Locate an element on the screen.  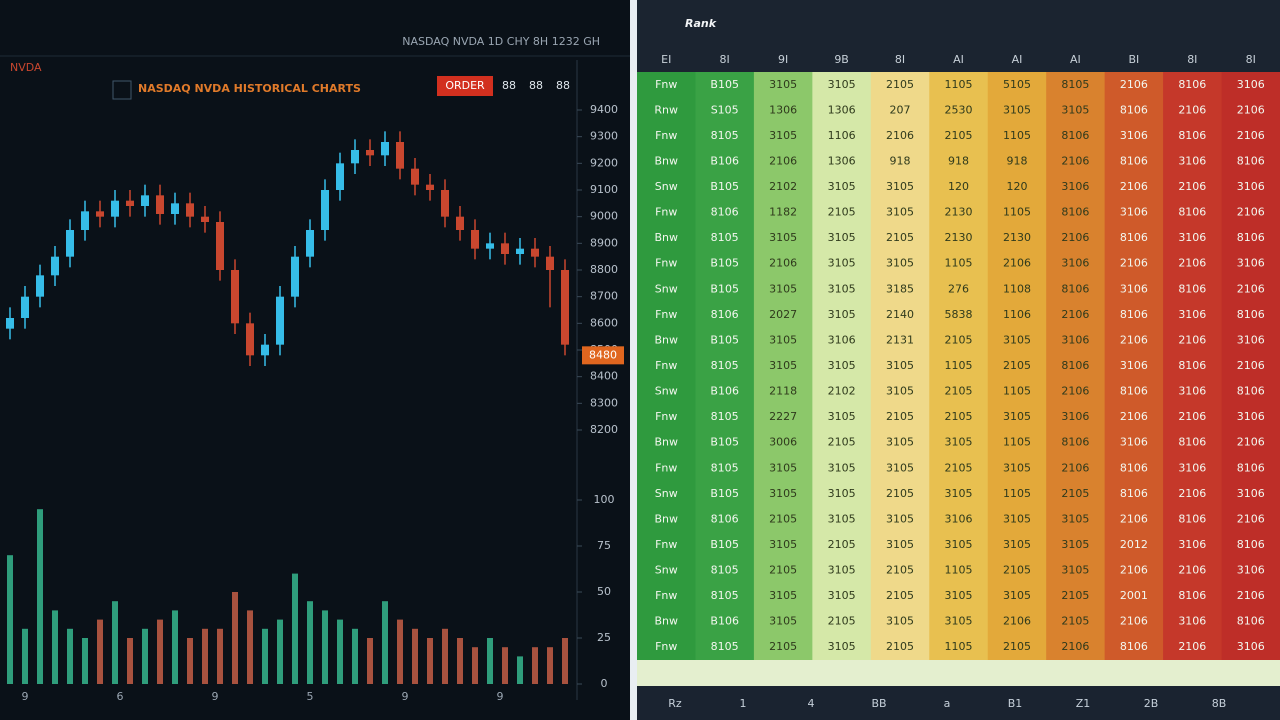
chart-title: NASDAQ NVDA HISTORICAL CHARTS is located at coordinates (249, 88).